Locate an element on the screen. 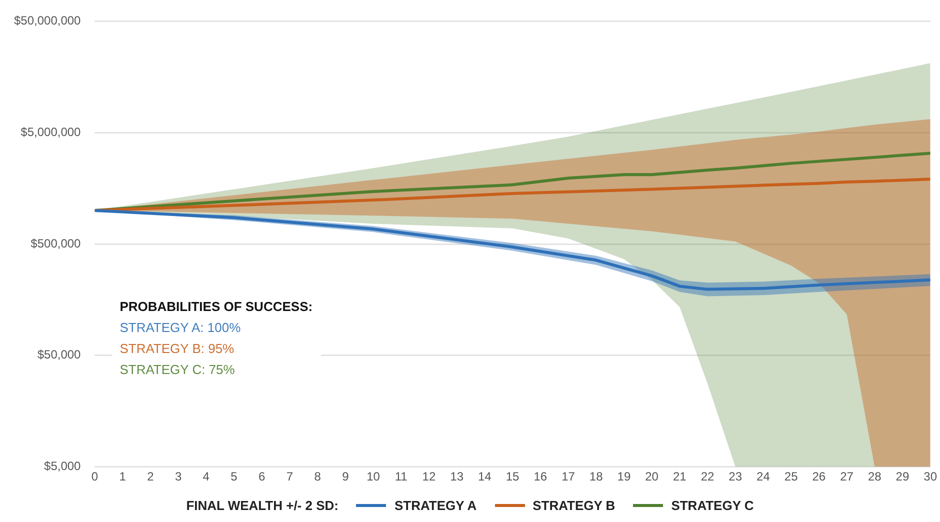  x-tick-label: 16 is located at coordinates (541, 476).